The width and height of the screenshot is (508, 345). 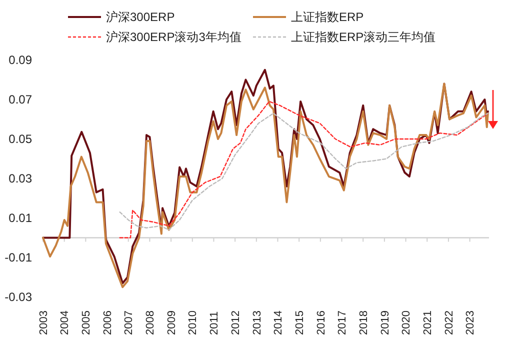 I want to click on y-tick-label: 0.05, so click(x=20, y=139).